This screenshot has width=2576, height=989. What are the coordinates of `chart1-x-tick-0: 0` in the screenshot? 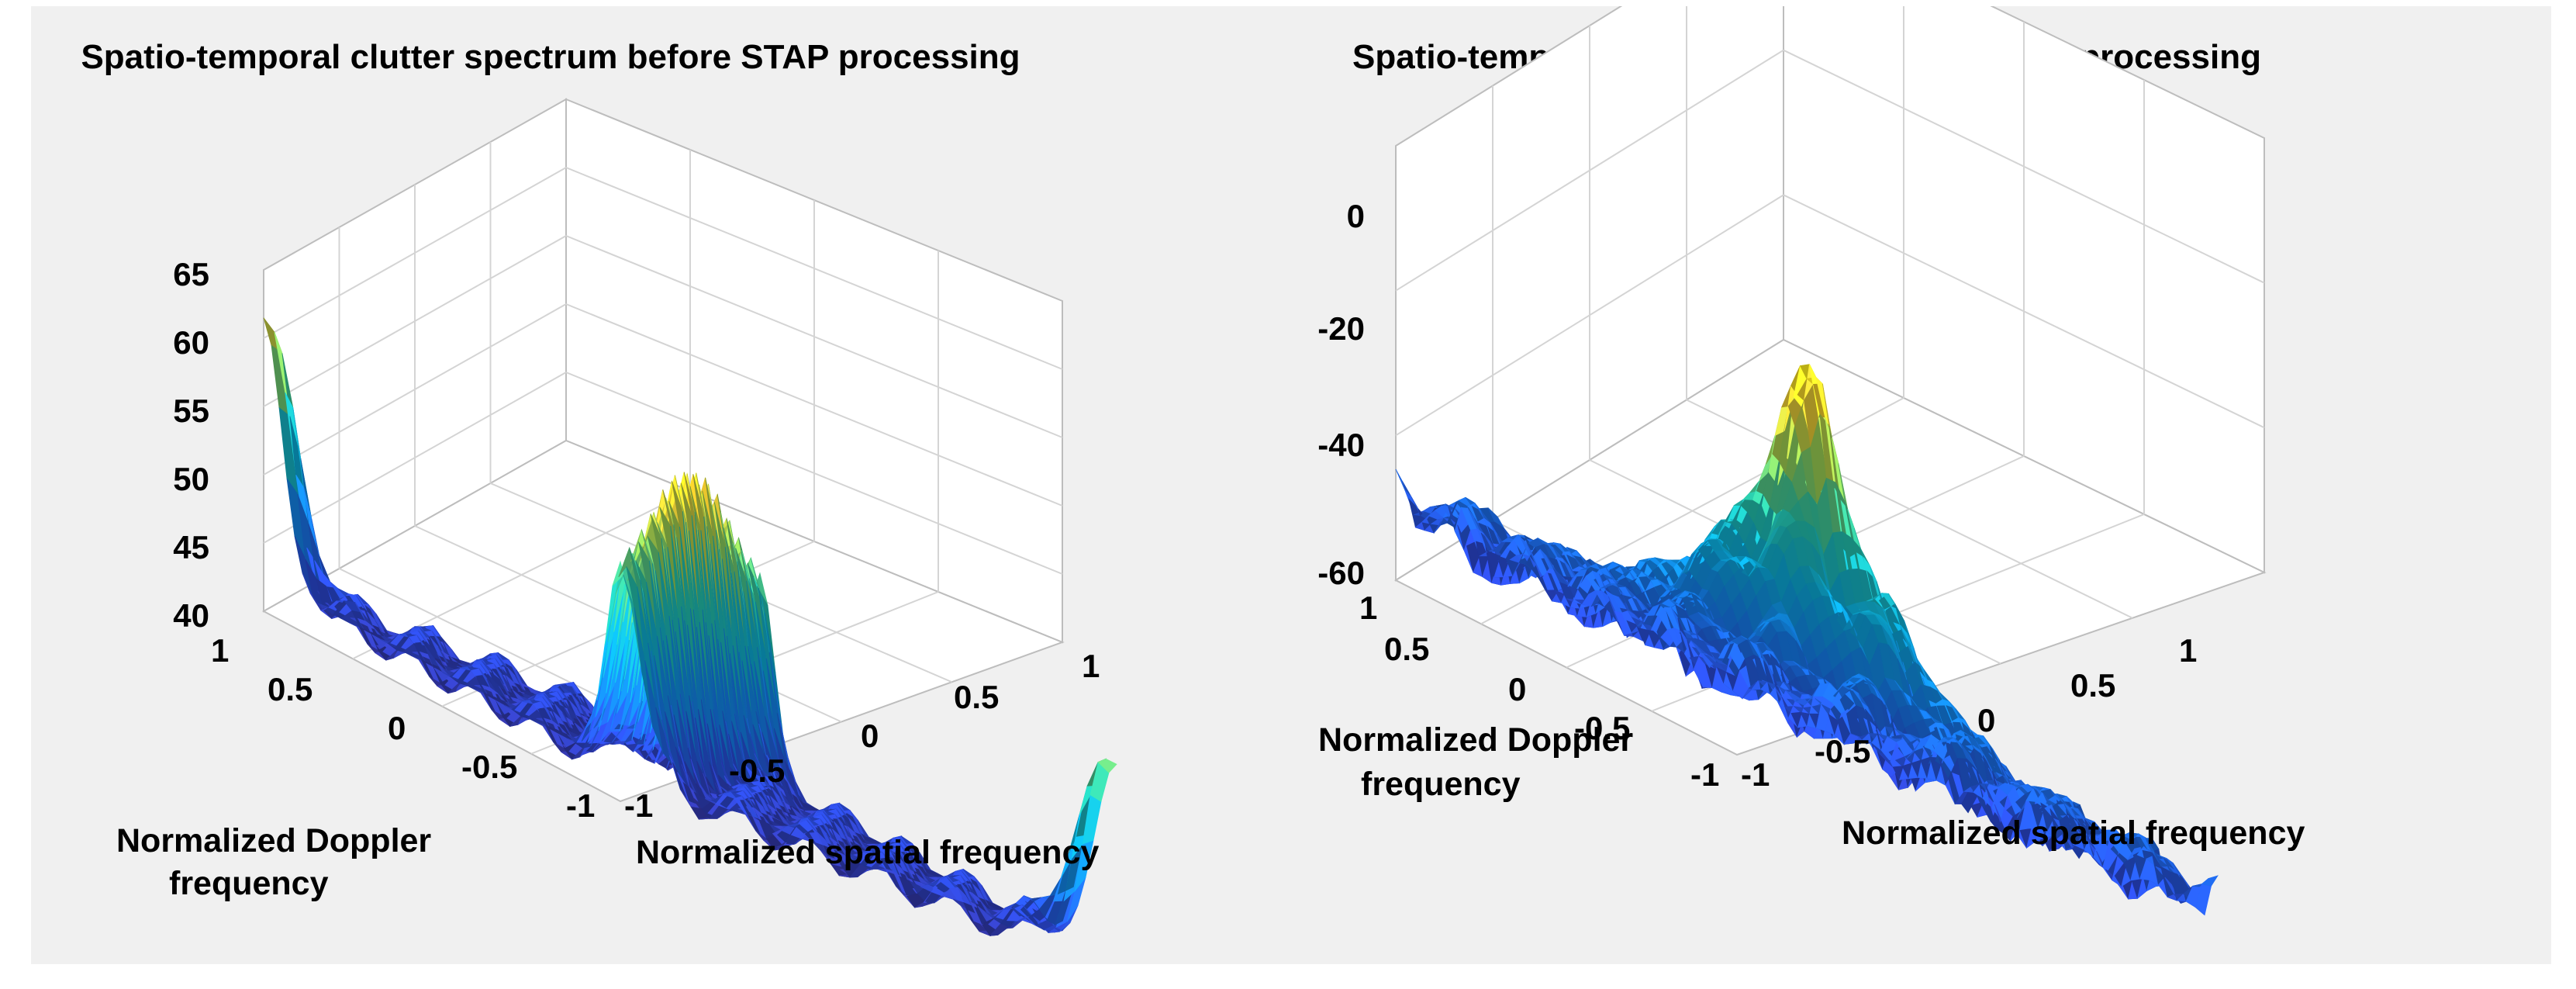 It's located at (870, 736).